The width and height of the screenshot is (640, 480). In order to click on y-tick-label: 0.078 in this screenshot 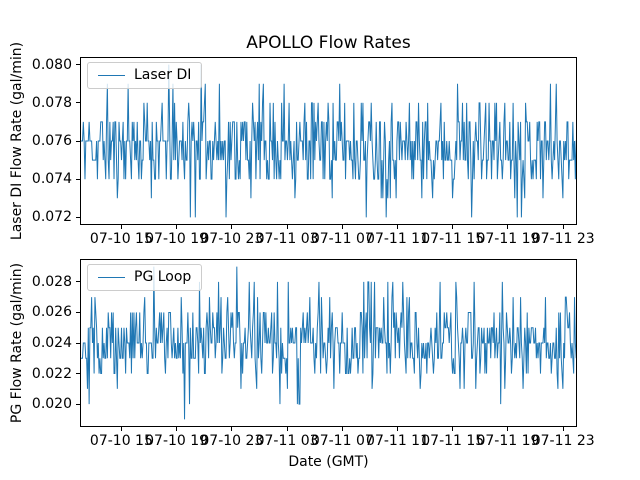, I will do `click(51, 102)`.